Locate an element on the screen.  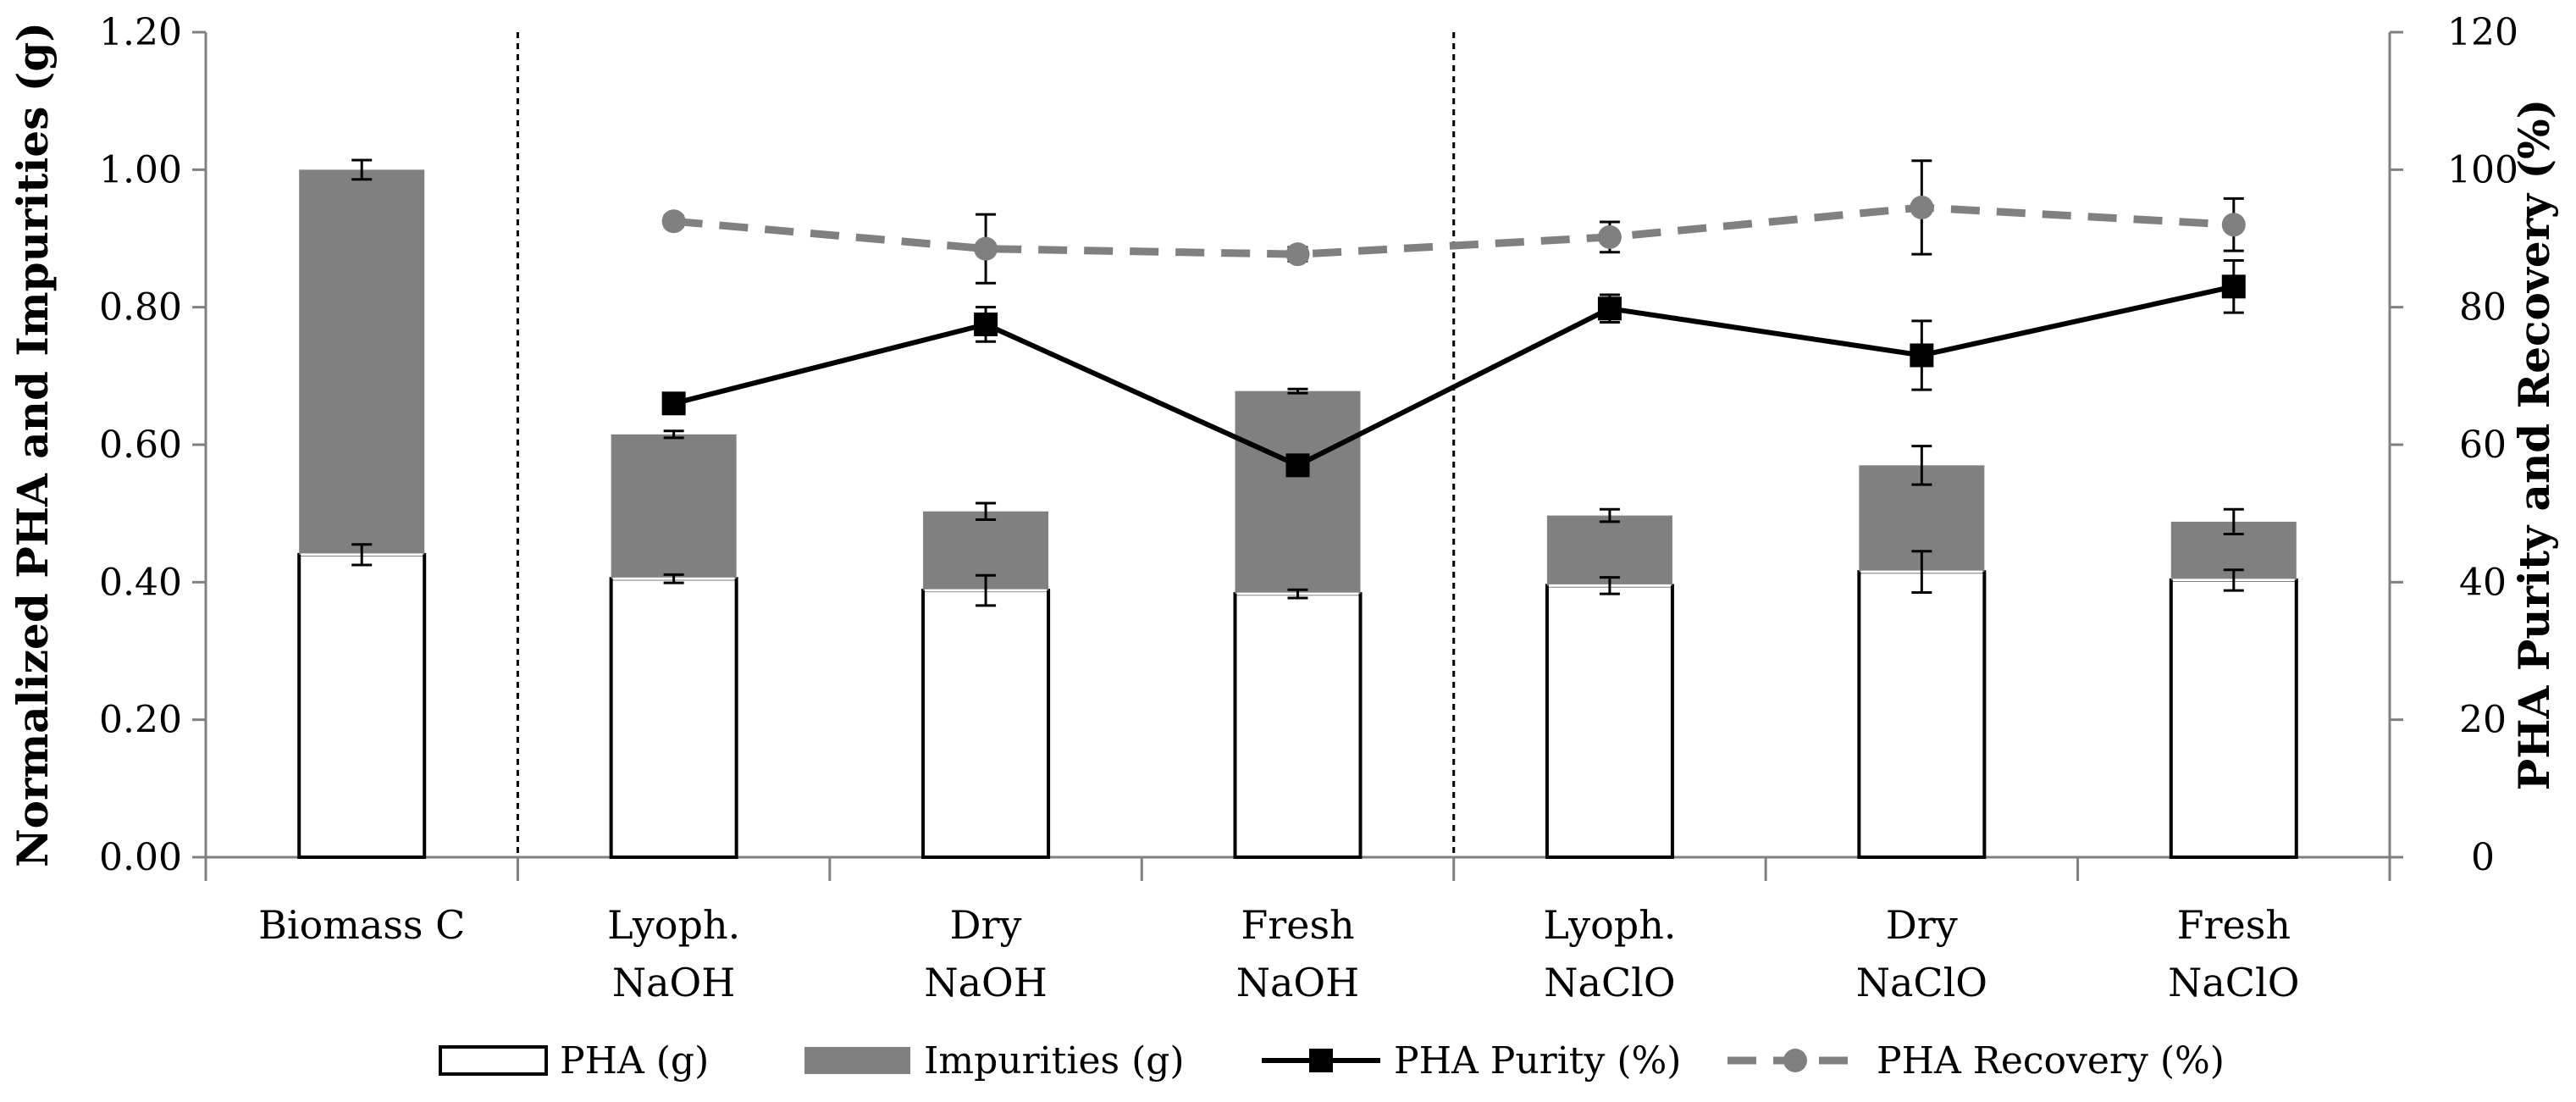
y-tick-label: 0.40 is located at coordinates (140, 582).